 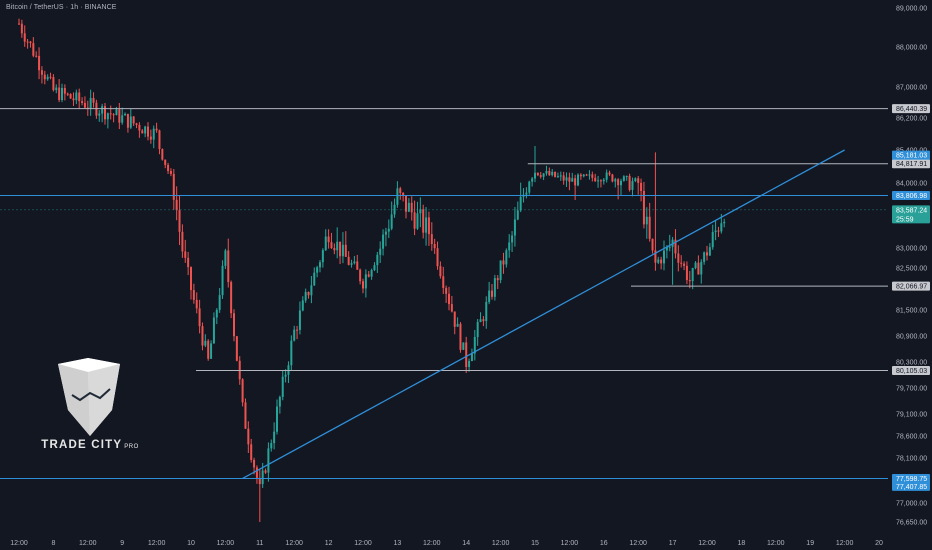 I want to click on x-axis-tick-label: 11, so click(x=259, y=543).